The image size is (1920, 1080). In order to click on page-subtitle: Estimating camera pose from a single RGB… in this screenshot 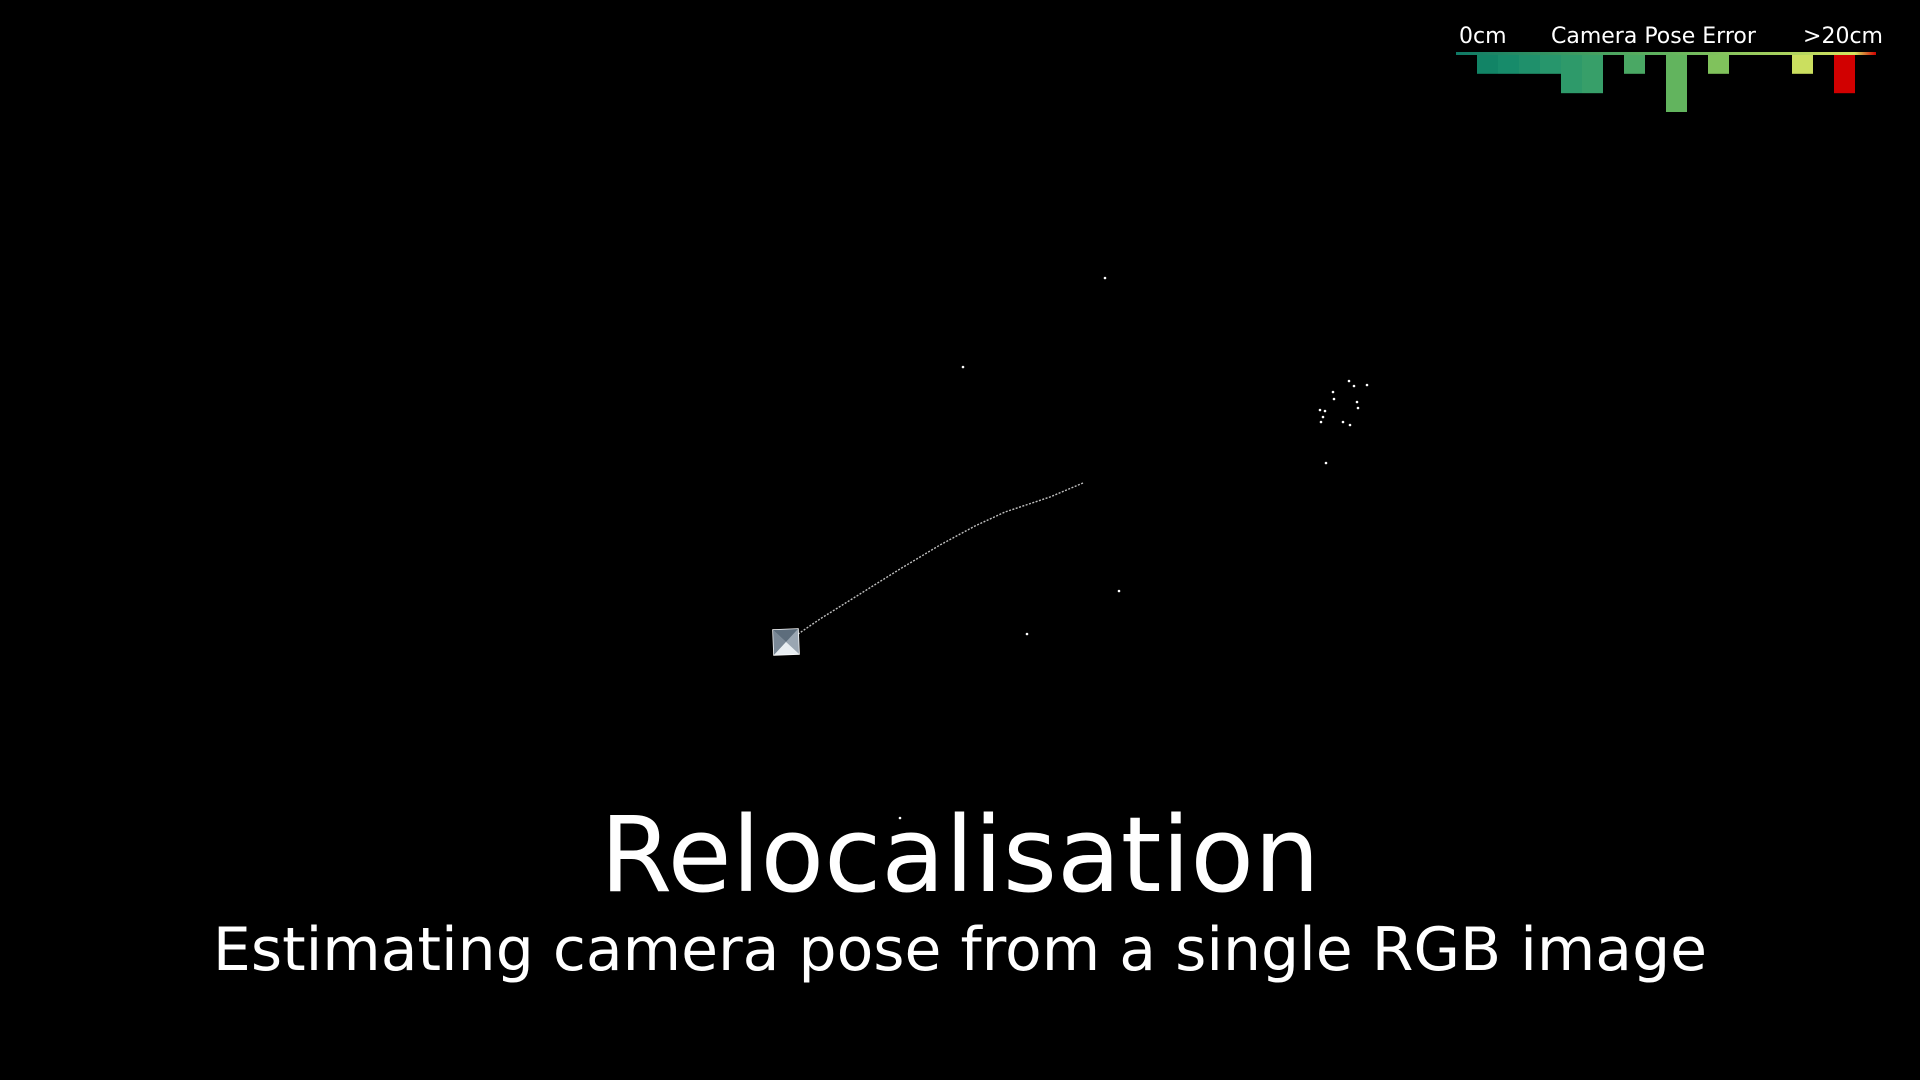, I will do `click(960, 950)`.